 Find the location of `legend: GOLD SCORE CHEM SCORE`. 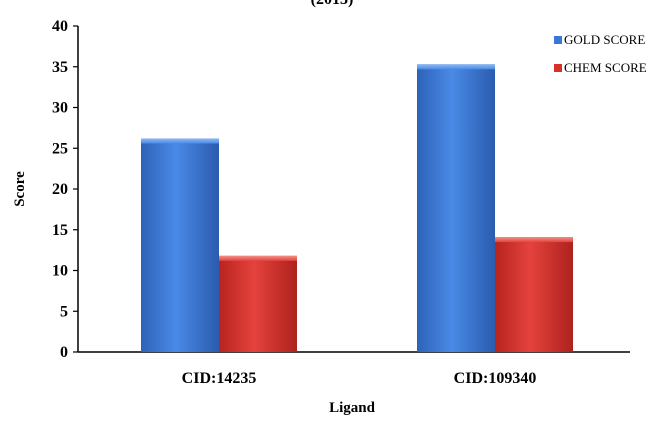

legend: GOLD SCORE CHEM SCORE is located at coordinates (600, 53).